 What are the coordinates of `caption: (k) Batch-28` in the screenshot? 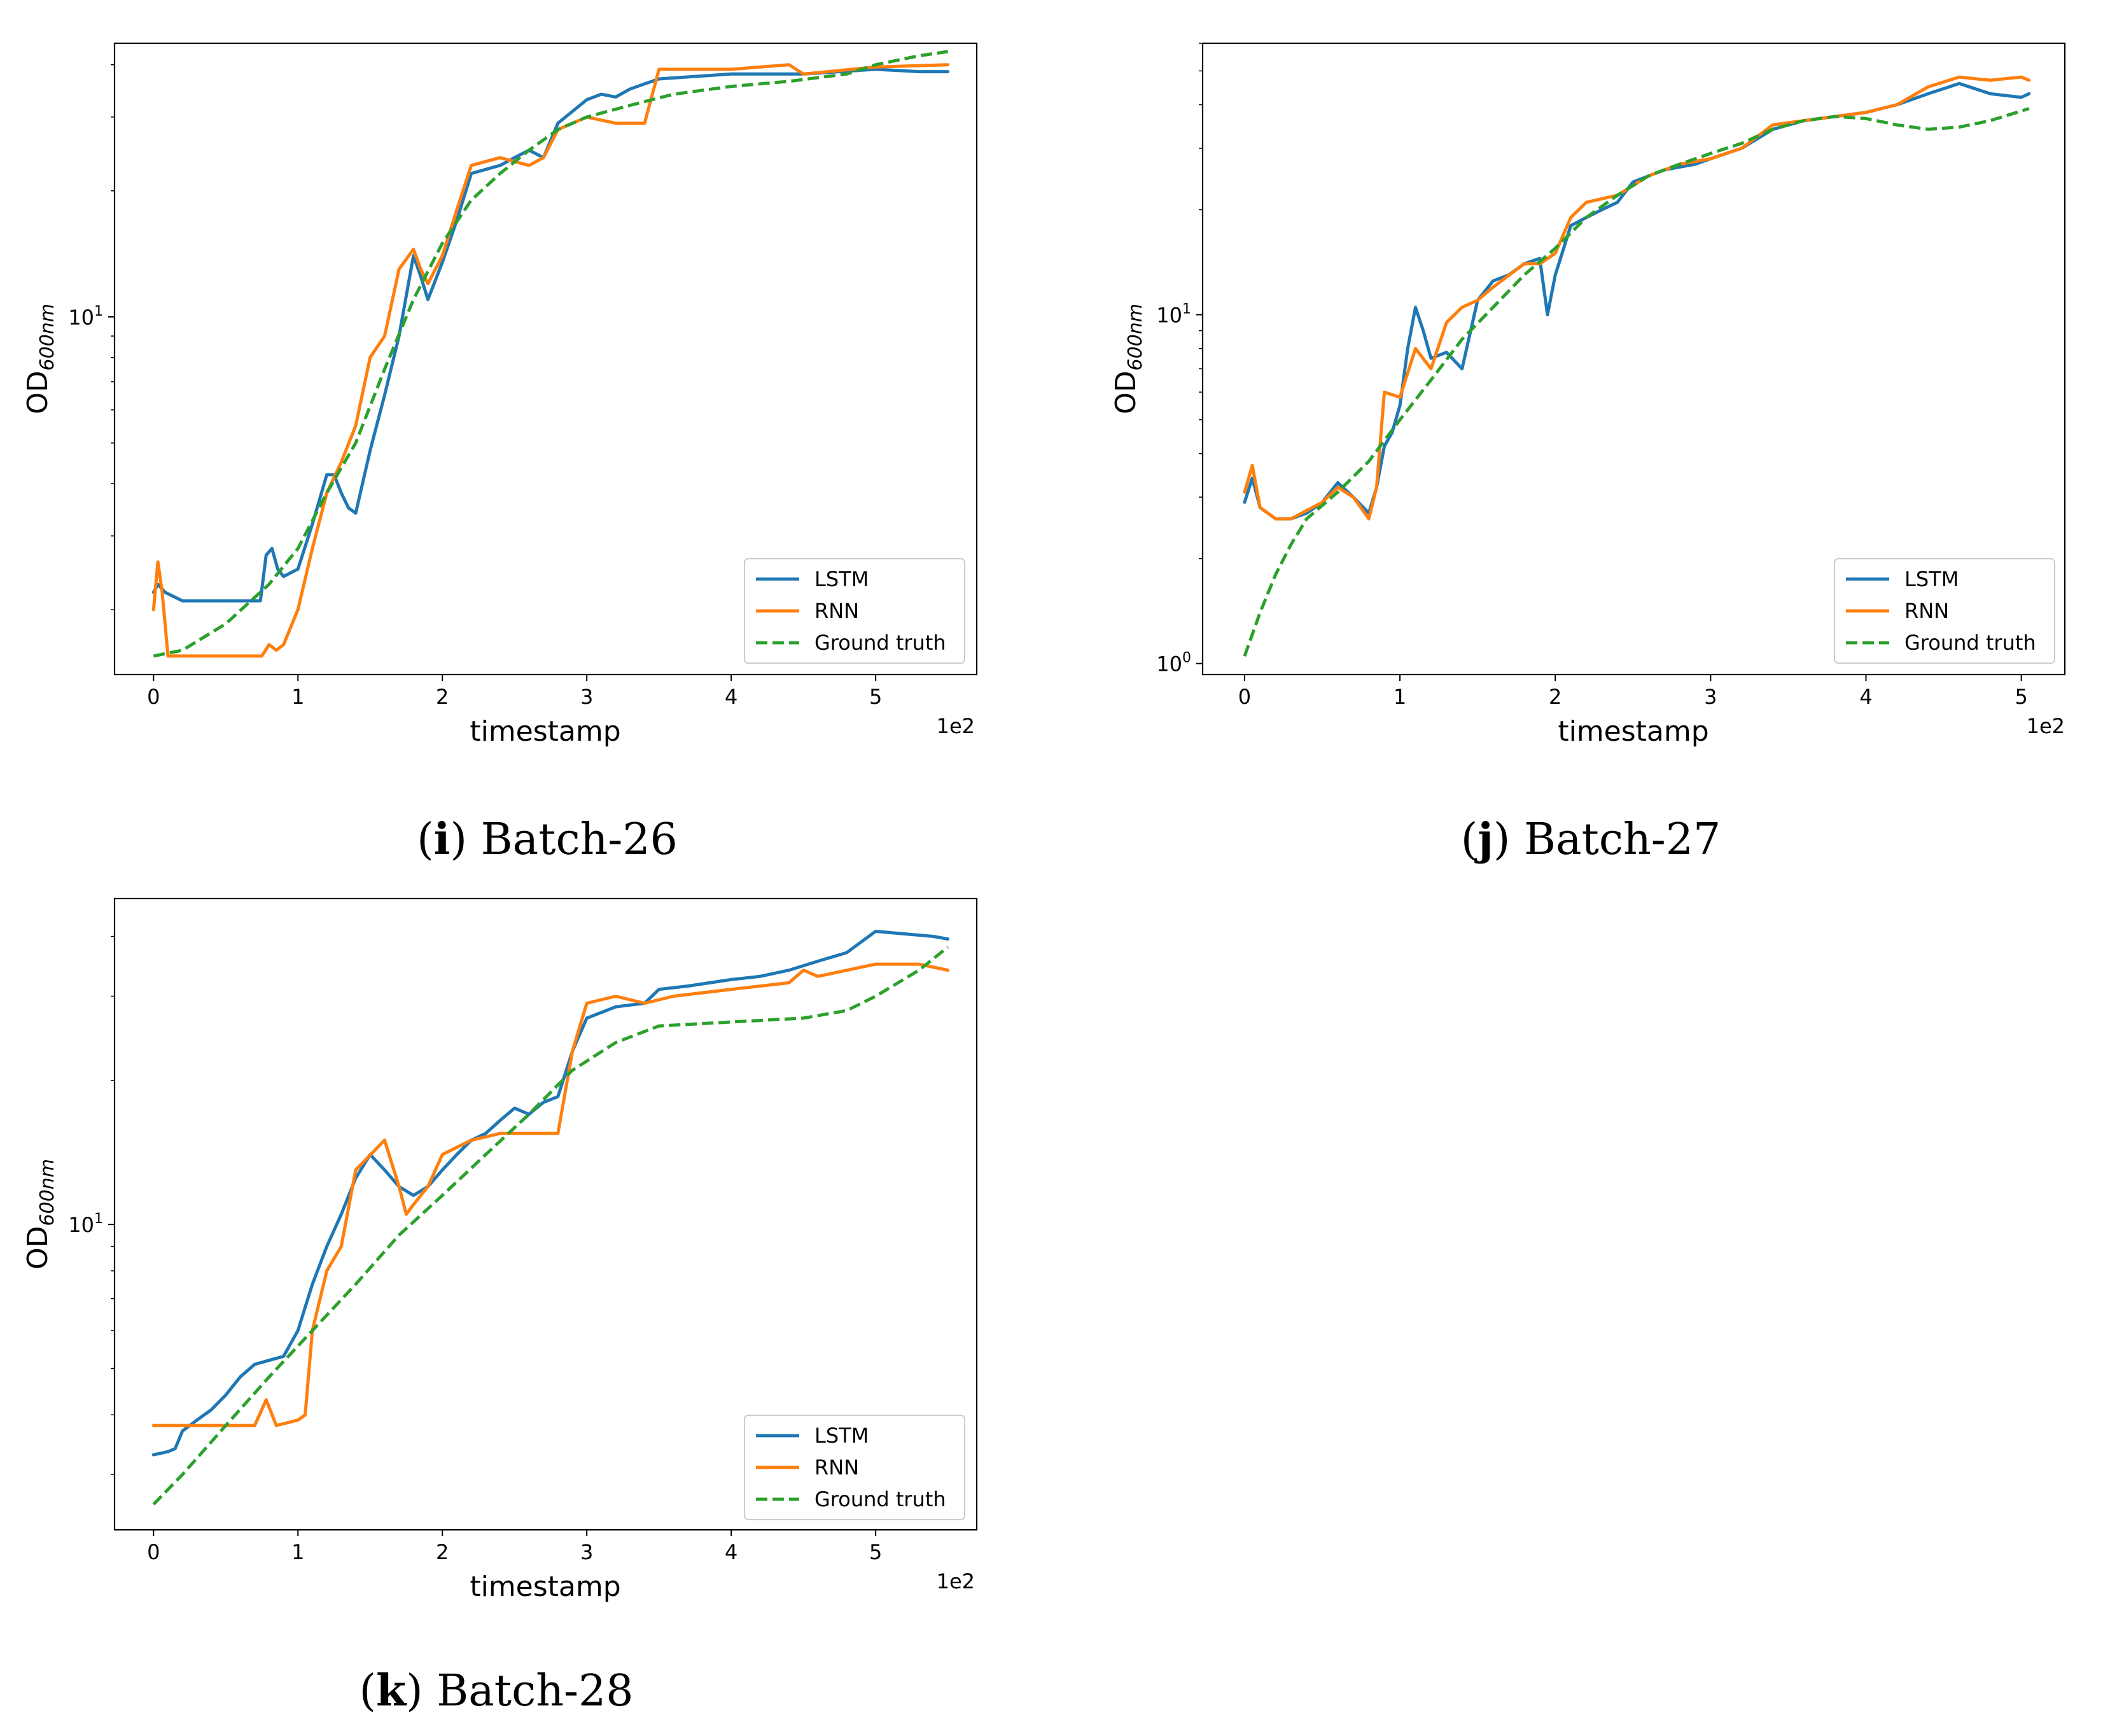 It's located at (496, 1690).